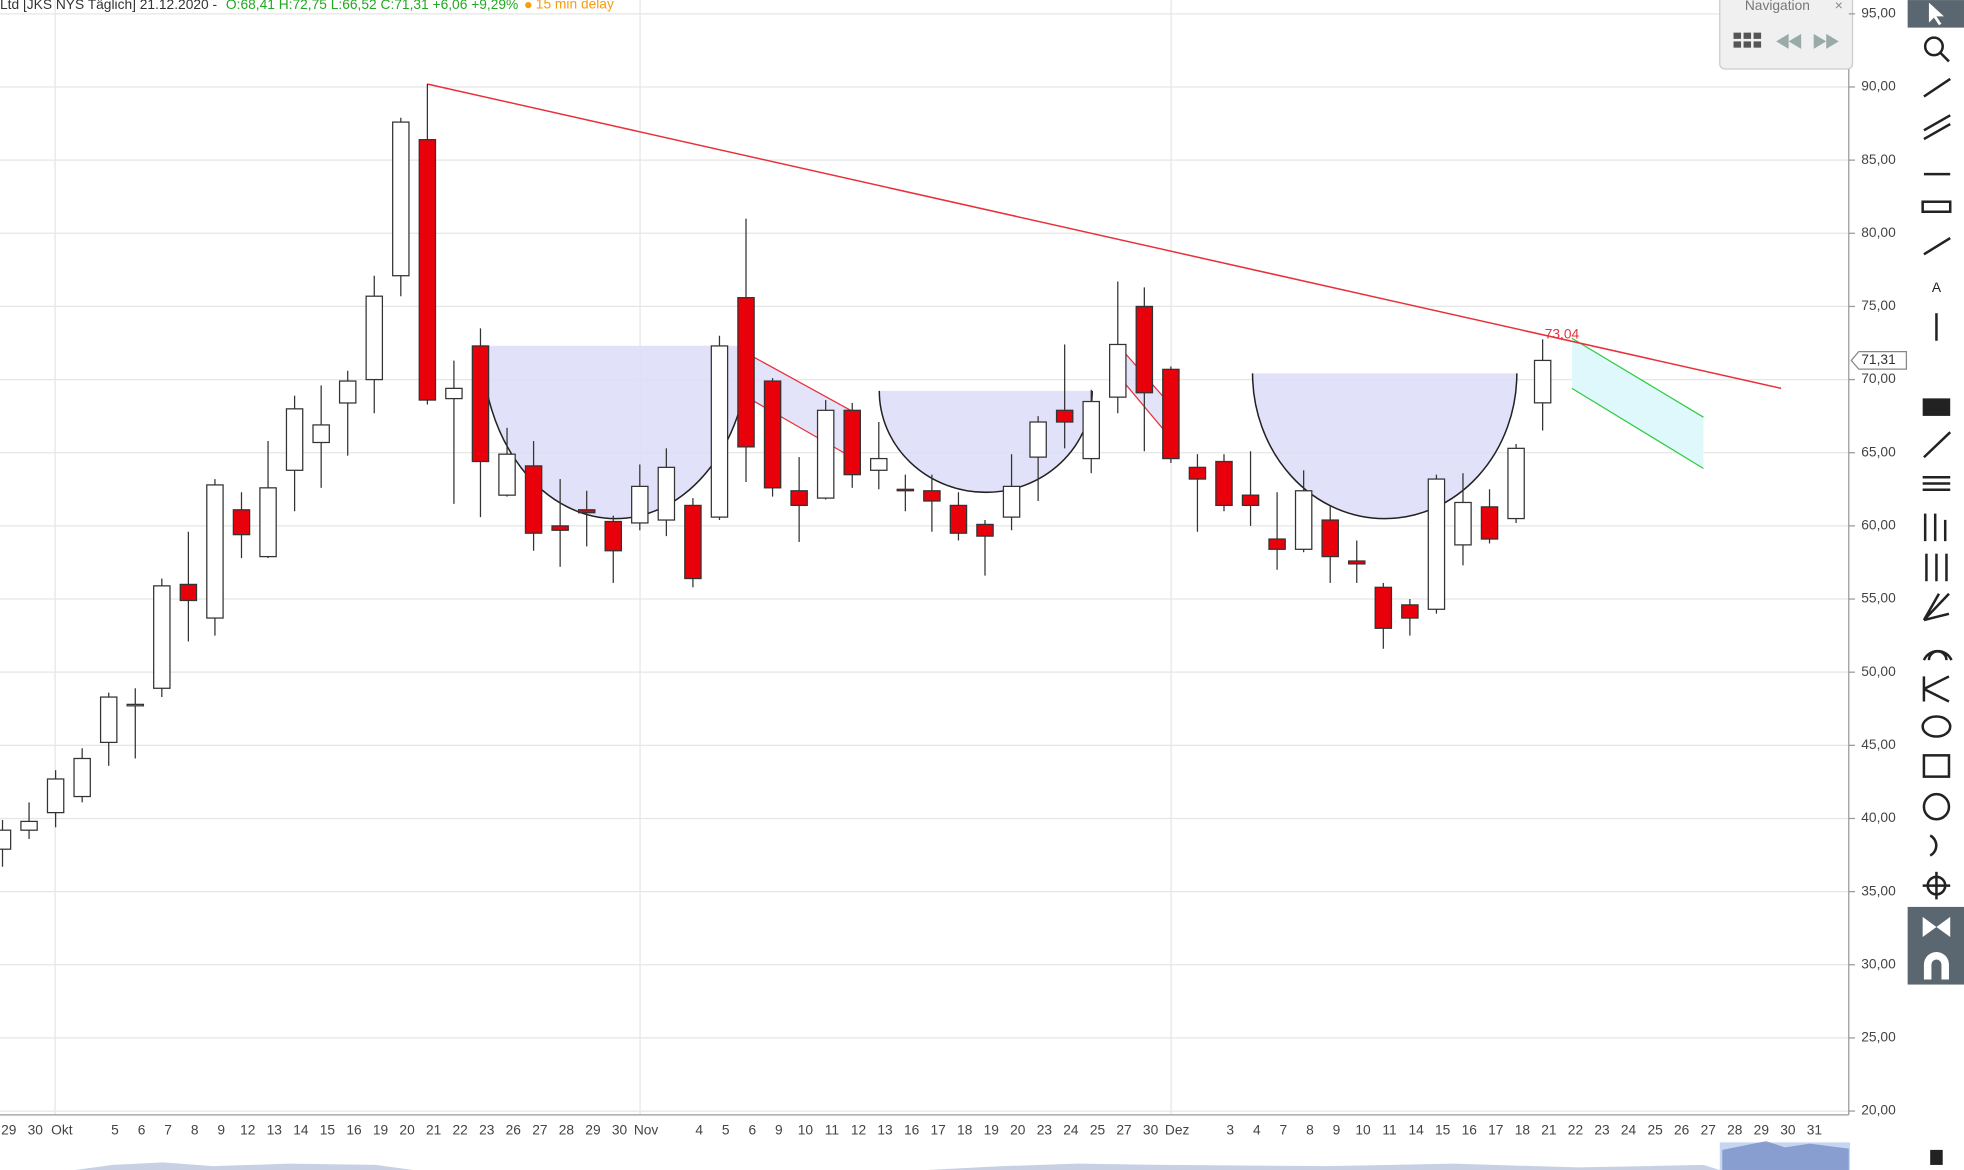 The width and height of the screenshot is (1964, 1170). I want to click on x-tick-label: 30, so click(620, 1130).